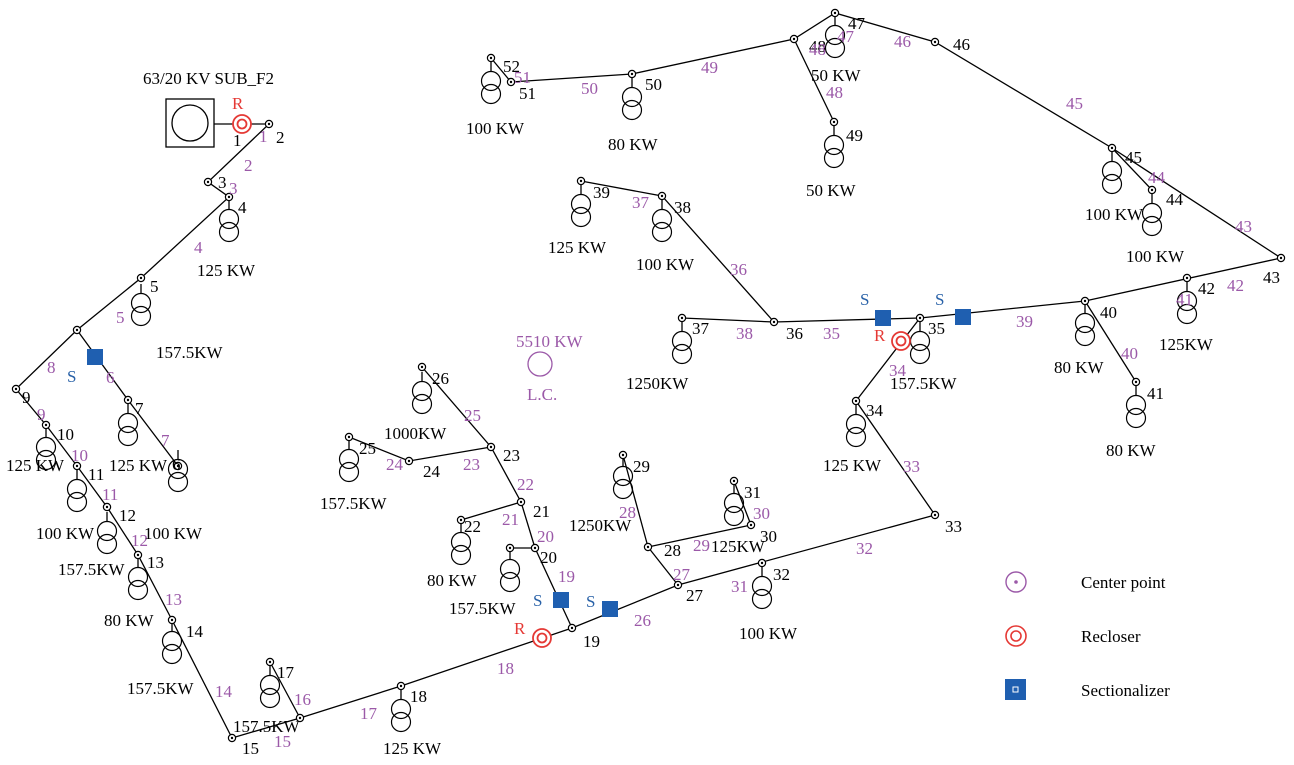  What do you see at coordinates (695, 595) in the screenshot?
I see `bus-number: 27` at bounding box center [695, 595].